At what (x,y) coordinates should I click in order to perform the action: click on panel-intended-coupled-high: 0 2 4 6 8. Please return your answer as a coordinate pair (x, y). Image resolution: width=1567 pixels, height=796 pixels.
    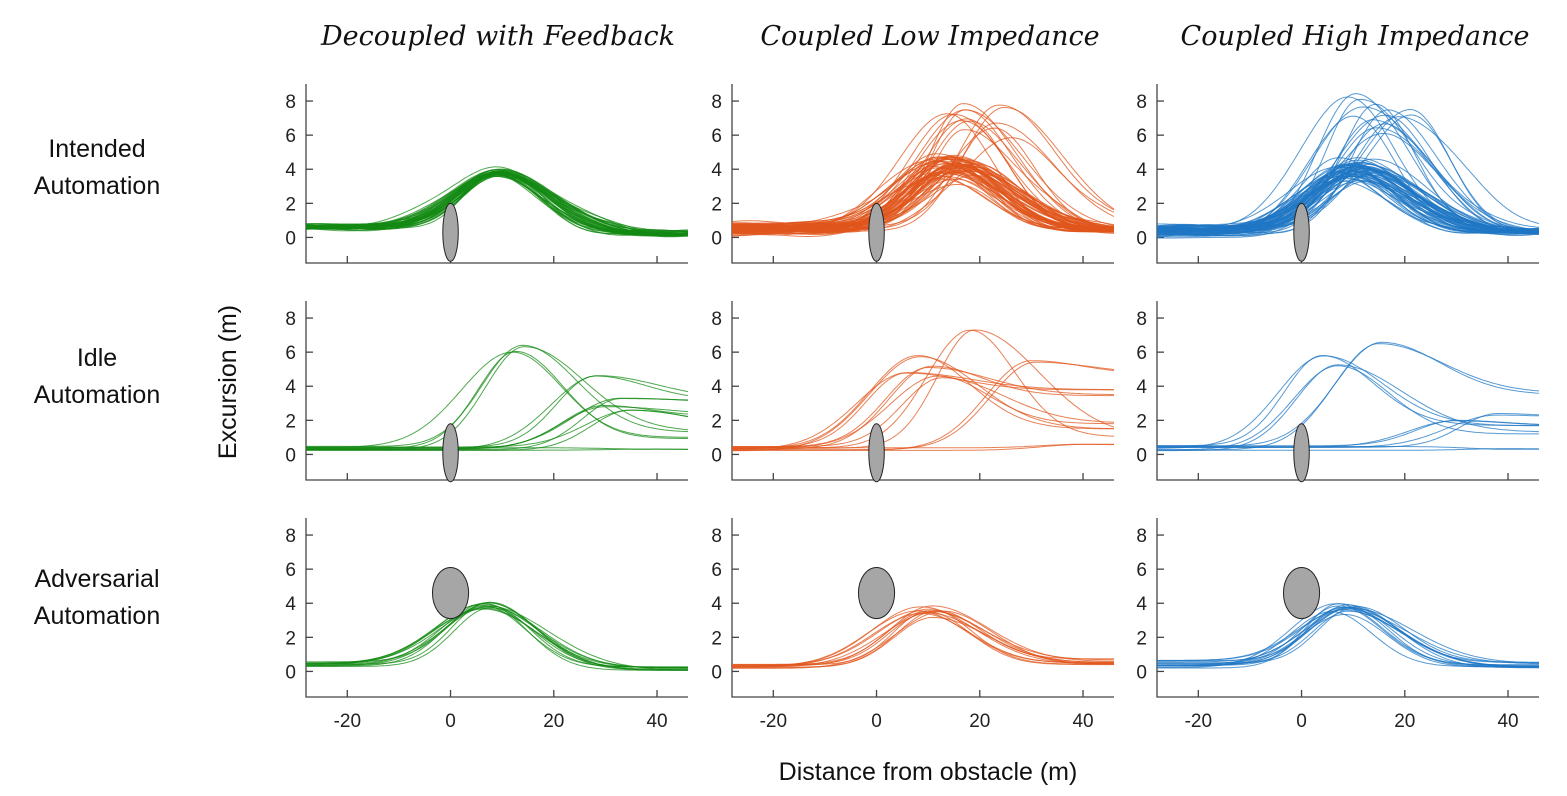
    Looking at the image, I should click on (1337, 174).